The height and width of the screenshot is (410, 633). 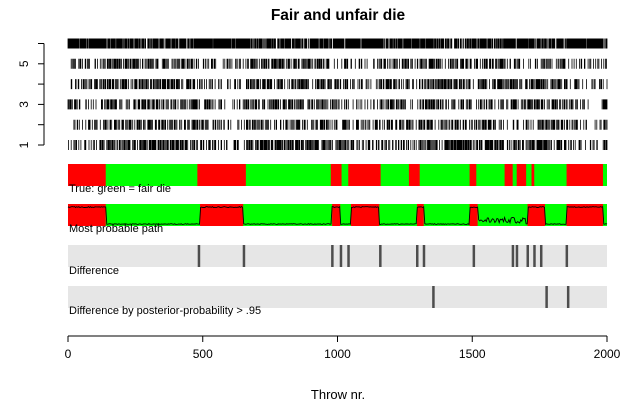 What do you see at coordinates (116, 229) in the screenshot?
I see `panel-label: Most probable path` at bounding box center [116, 229].